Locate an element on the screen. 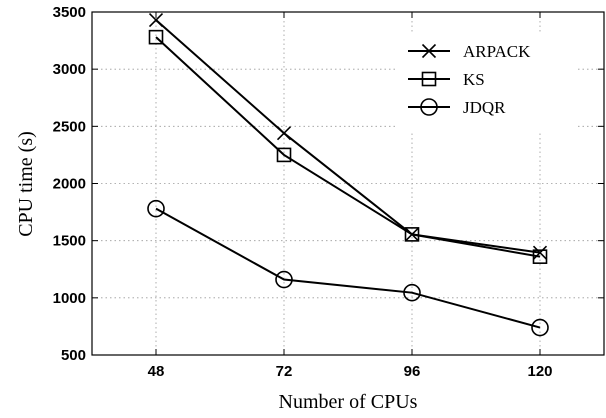  x-tick-label: 48 is located at coordinates (156, 371).